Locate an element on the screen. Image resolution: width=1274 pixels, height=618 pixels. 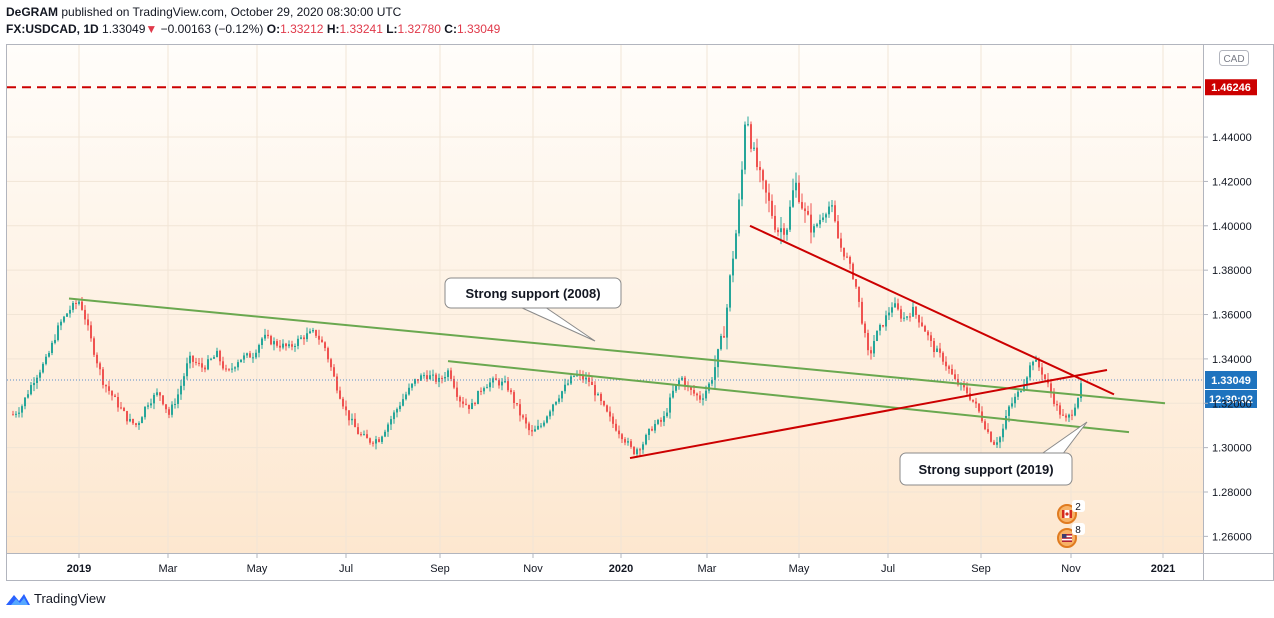
x-tick-label: Jul is located at coordinates (888, 569).